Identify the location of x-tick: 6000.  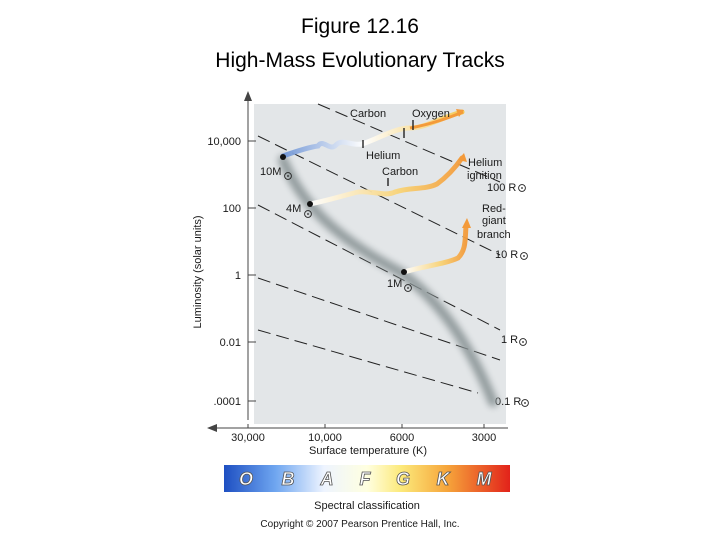
(402, 438).